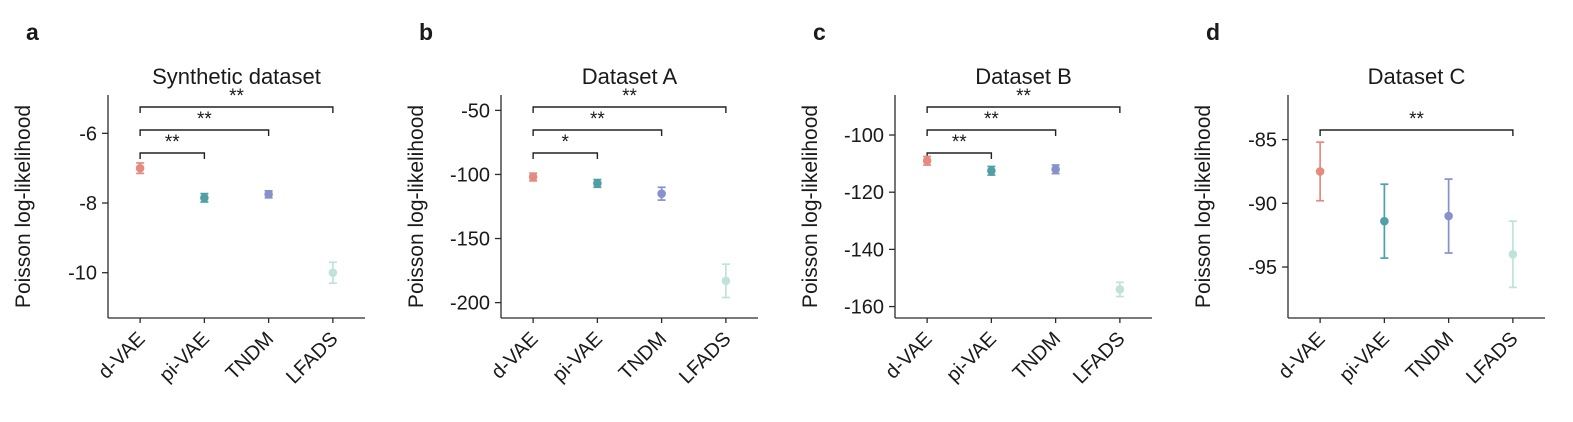 The width and height of the screenshot is (1573, 422). I want to click on y-tick-label: -160, so click(864, 308).